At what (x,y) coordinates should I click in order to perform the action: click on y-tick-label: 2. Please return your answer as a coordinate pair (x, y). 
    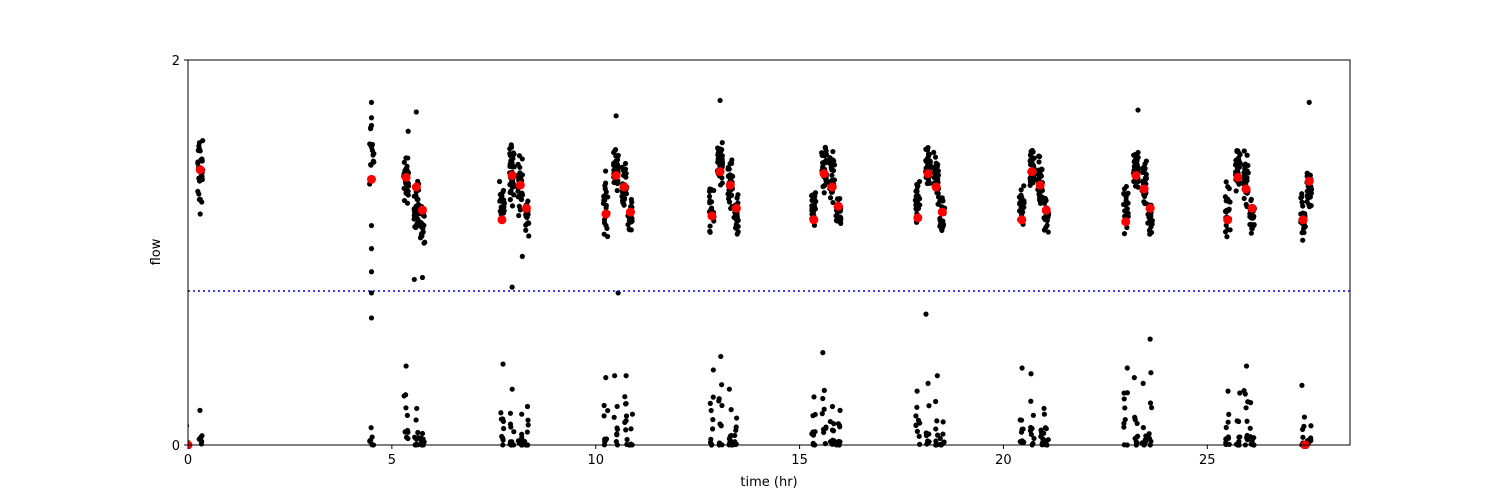
    Looking at the image, I should click on (176, 61).